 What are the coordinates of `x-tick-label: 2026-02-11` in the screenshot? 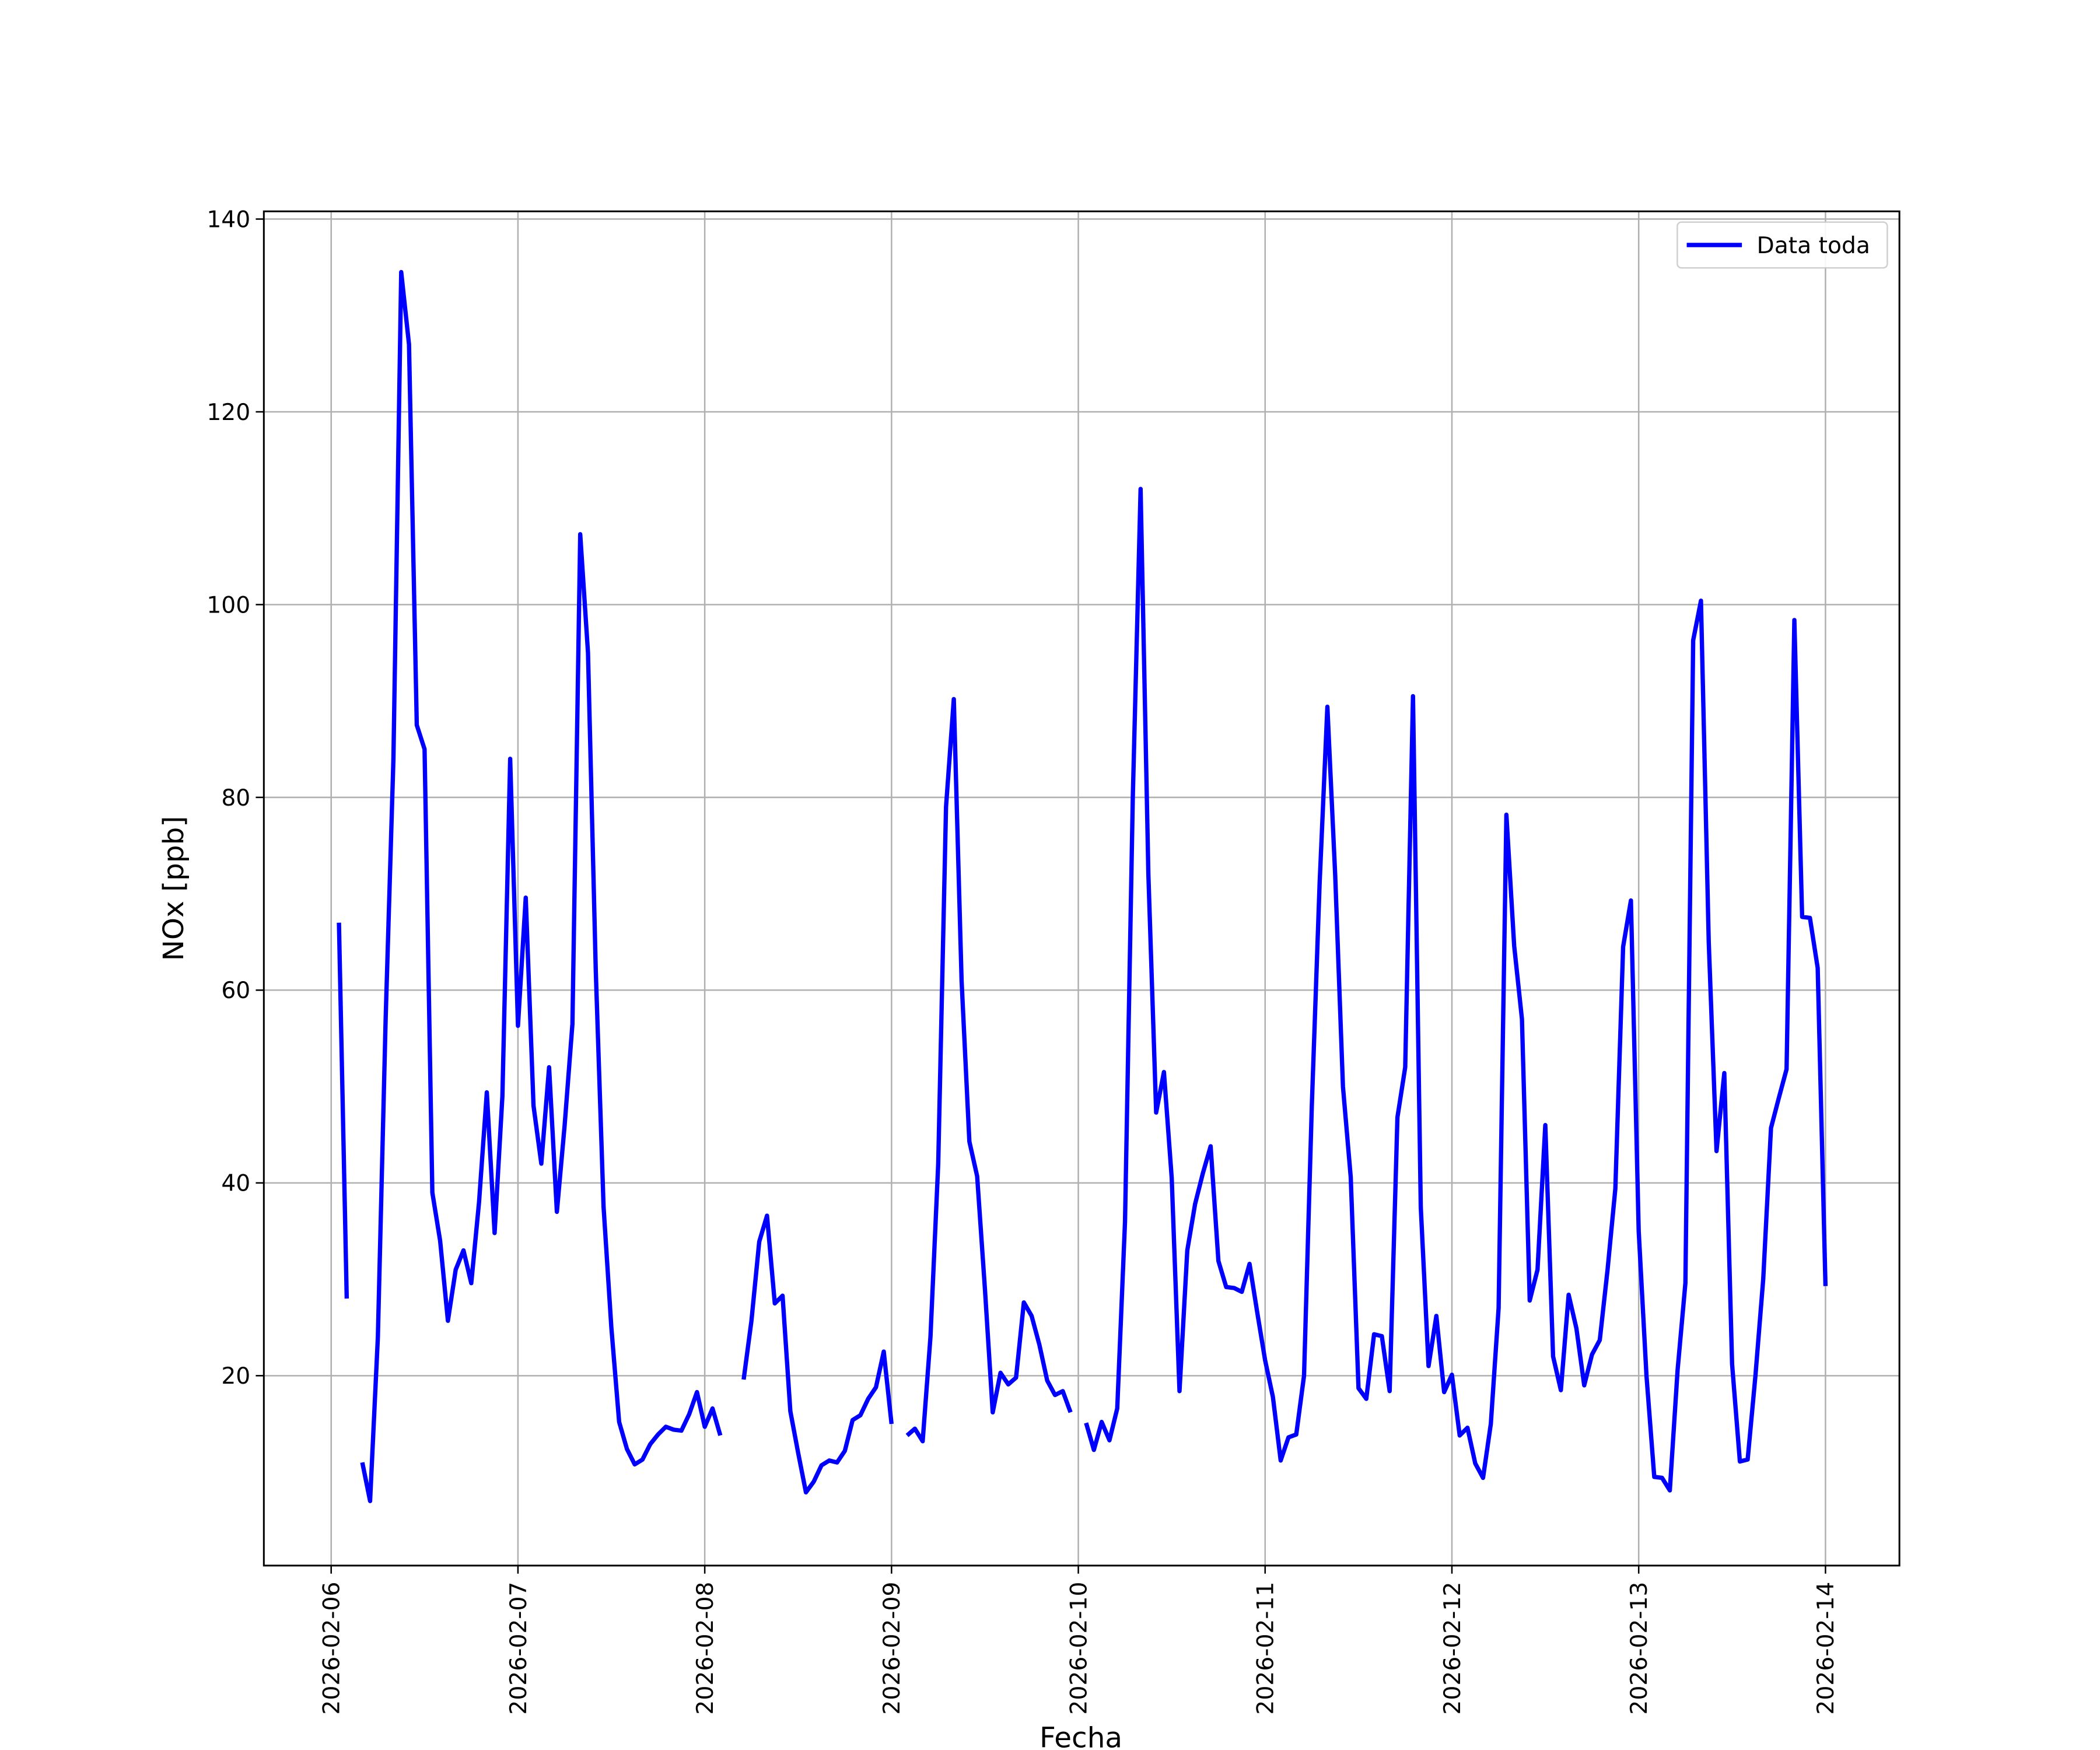 It's located at (1266, 1648).